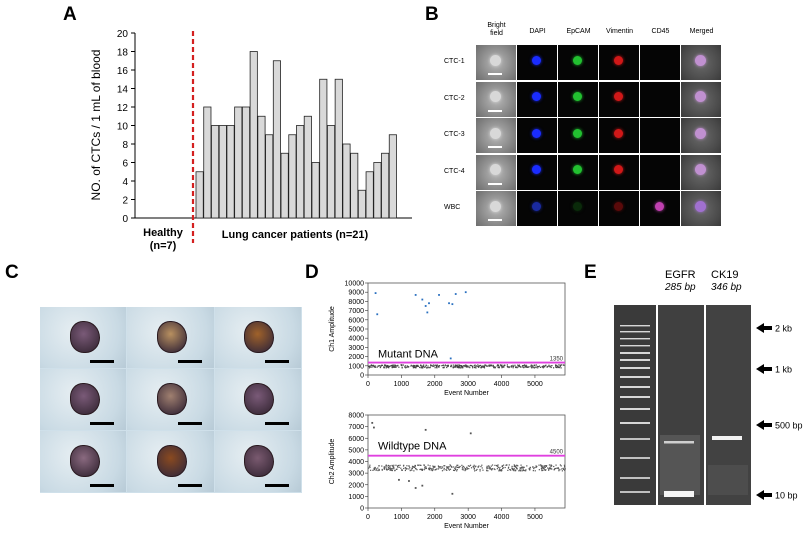  Describe the element at coordinates (295, 235) in the screenshot. I see `group-label-cancer: Lung cancer patients (n=21)` at that location.